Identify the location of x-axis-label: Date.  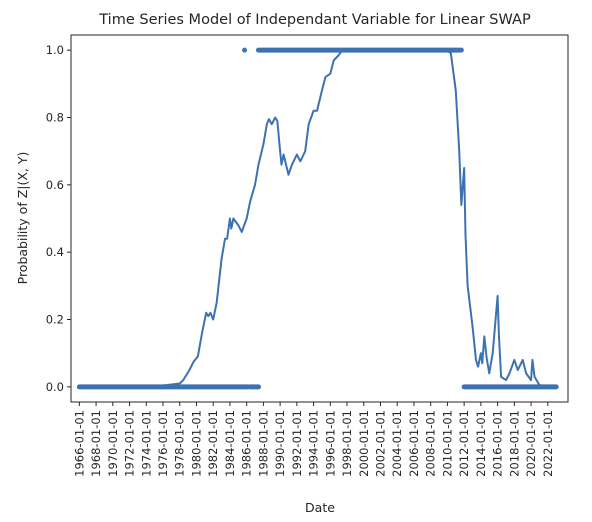
(320, 507).